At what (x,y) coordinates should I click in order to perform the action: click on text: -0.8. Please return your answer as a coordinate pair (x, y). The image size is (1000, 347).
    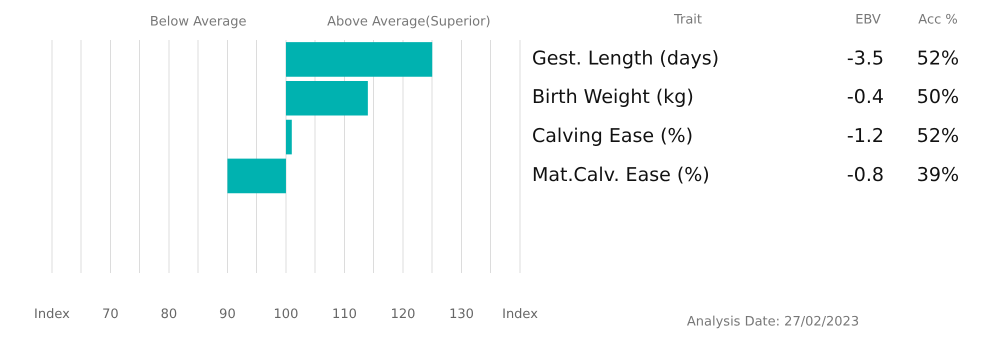
    Looking at the image, I should click on (865, 175).